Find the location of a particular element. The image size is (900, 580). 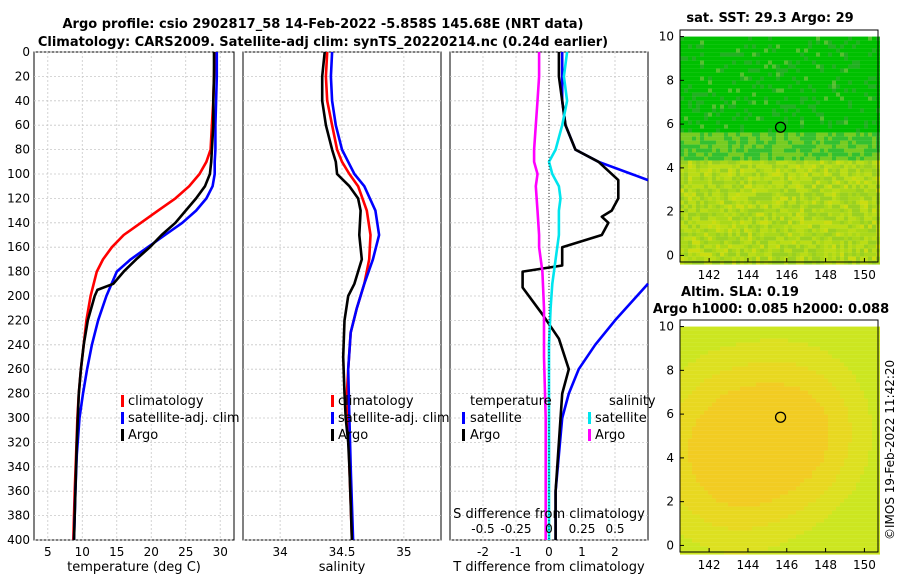

legend-label-s-satellite: satellite is located at coordinates (621, 418).